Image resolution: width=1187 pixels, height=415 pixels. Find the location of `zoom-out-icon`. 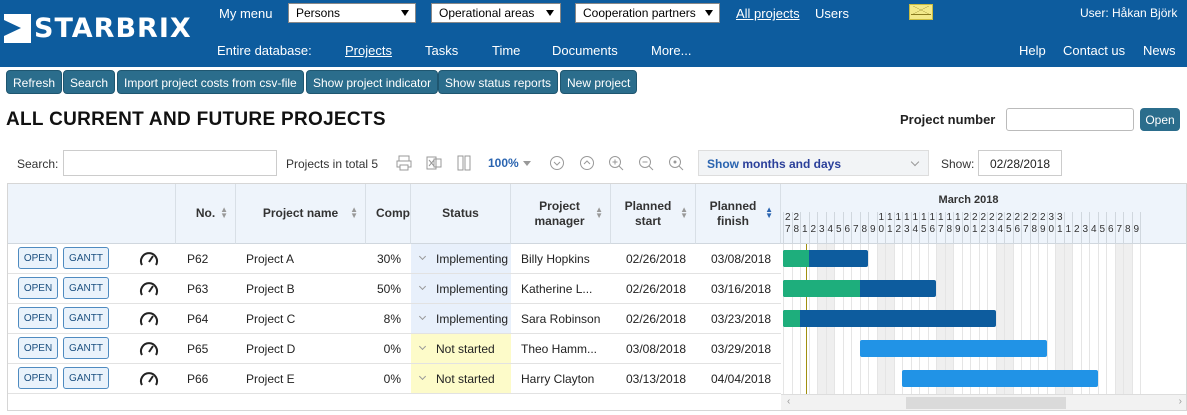

zoom-out-icon is located at coordinates (646, 163).